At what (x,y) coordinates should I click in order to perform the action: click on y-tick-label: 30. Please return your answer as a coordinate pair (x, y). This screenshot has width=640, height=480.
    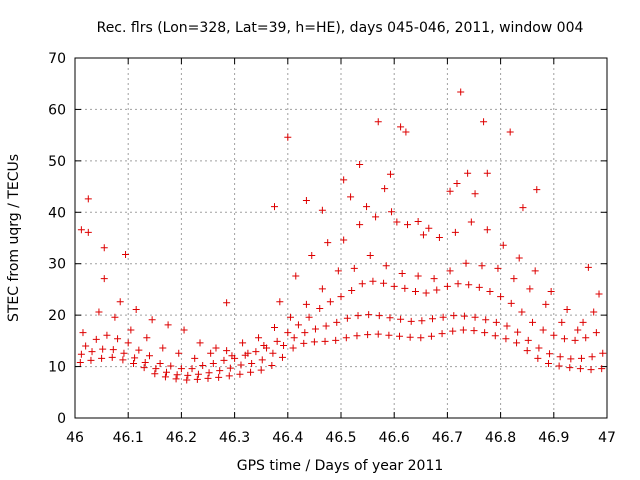
    Looking at the image, I should click on (57, 265).